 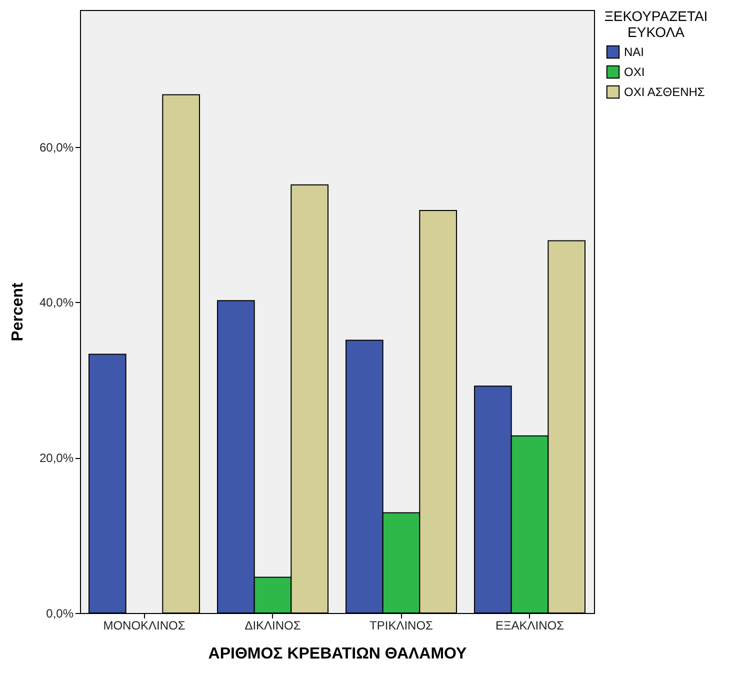 What do you see at coordinates (634, 72) in the screenshot?
I see `legend-label: ΟΧΙ` at bounding box center [634, 72].